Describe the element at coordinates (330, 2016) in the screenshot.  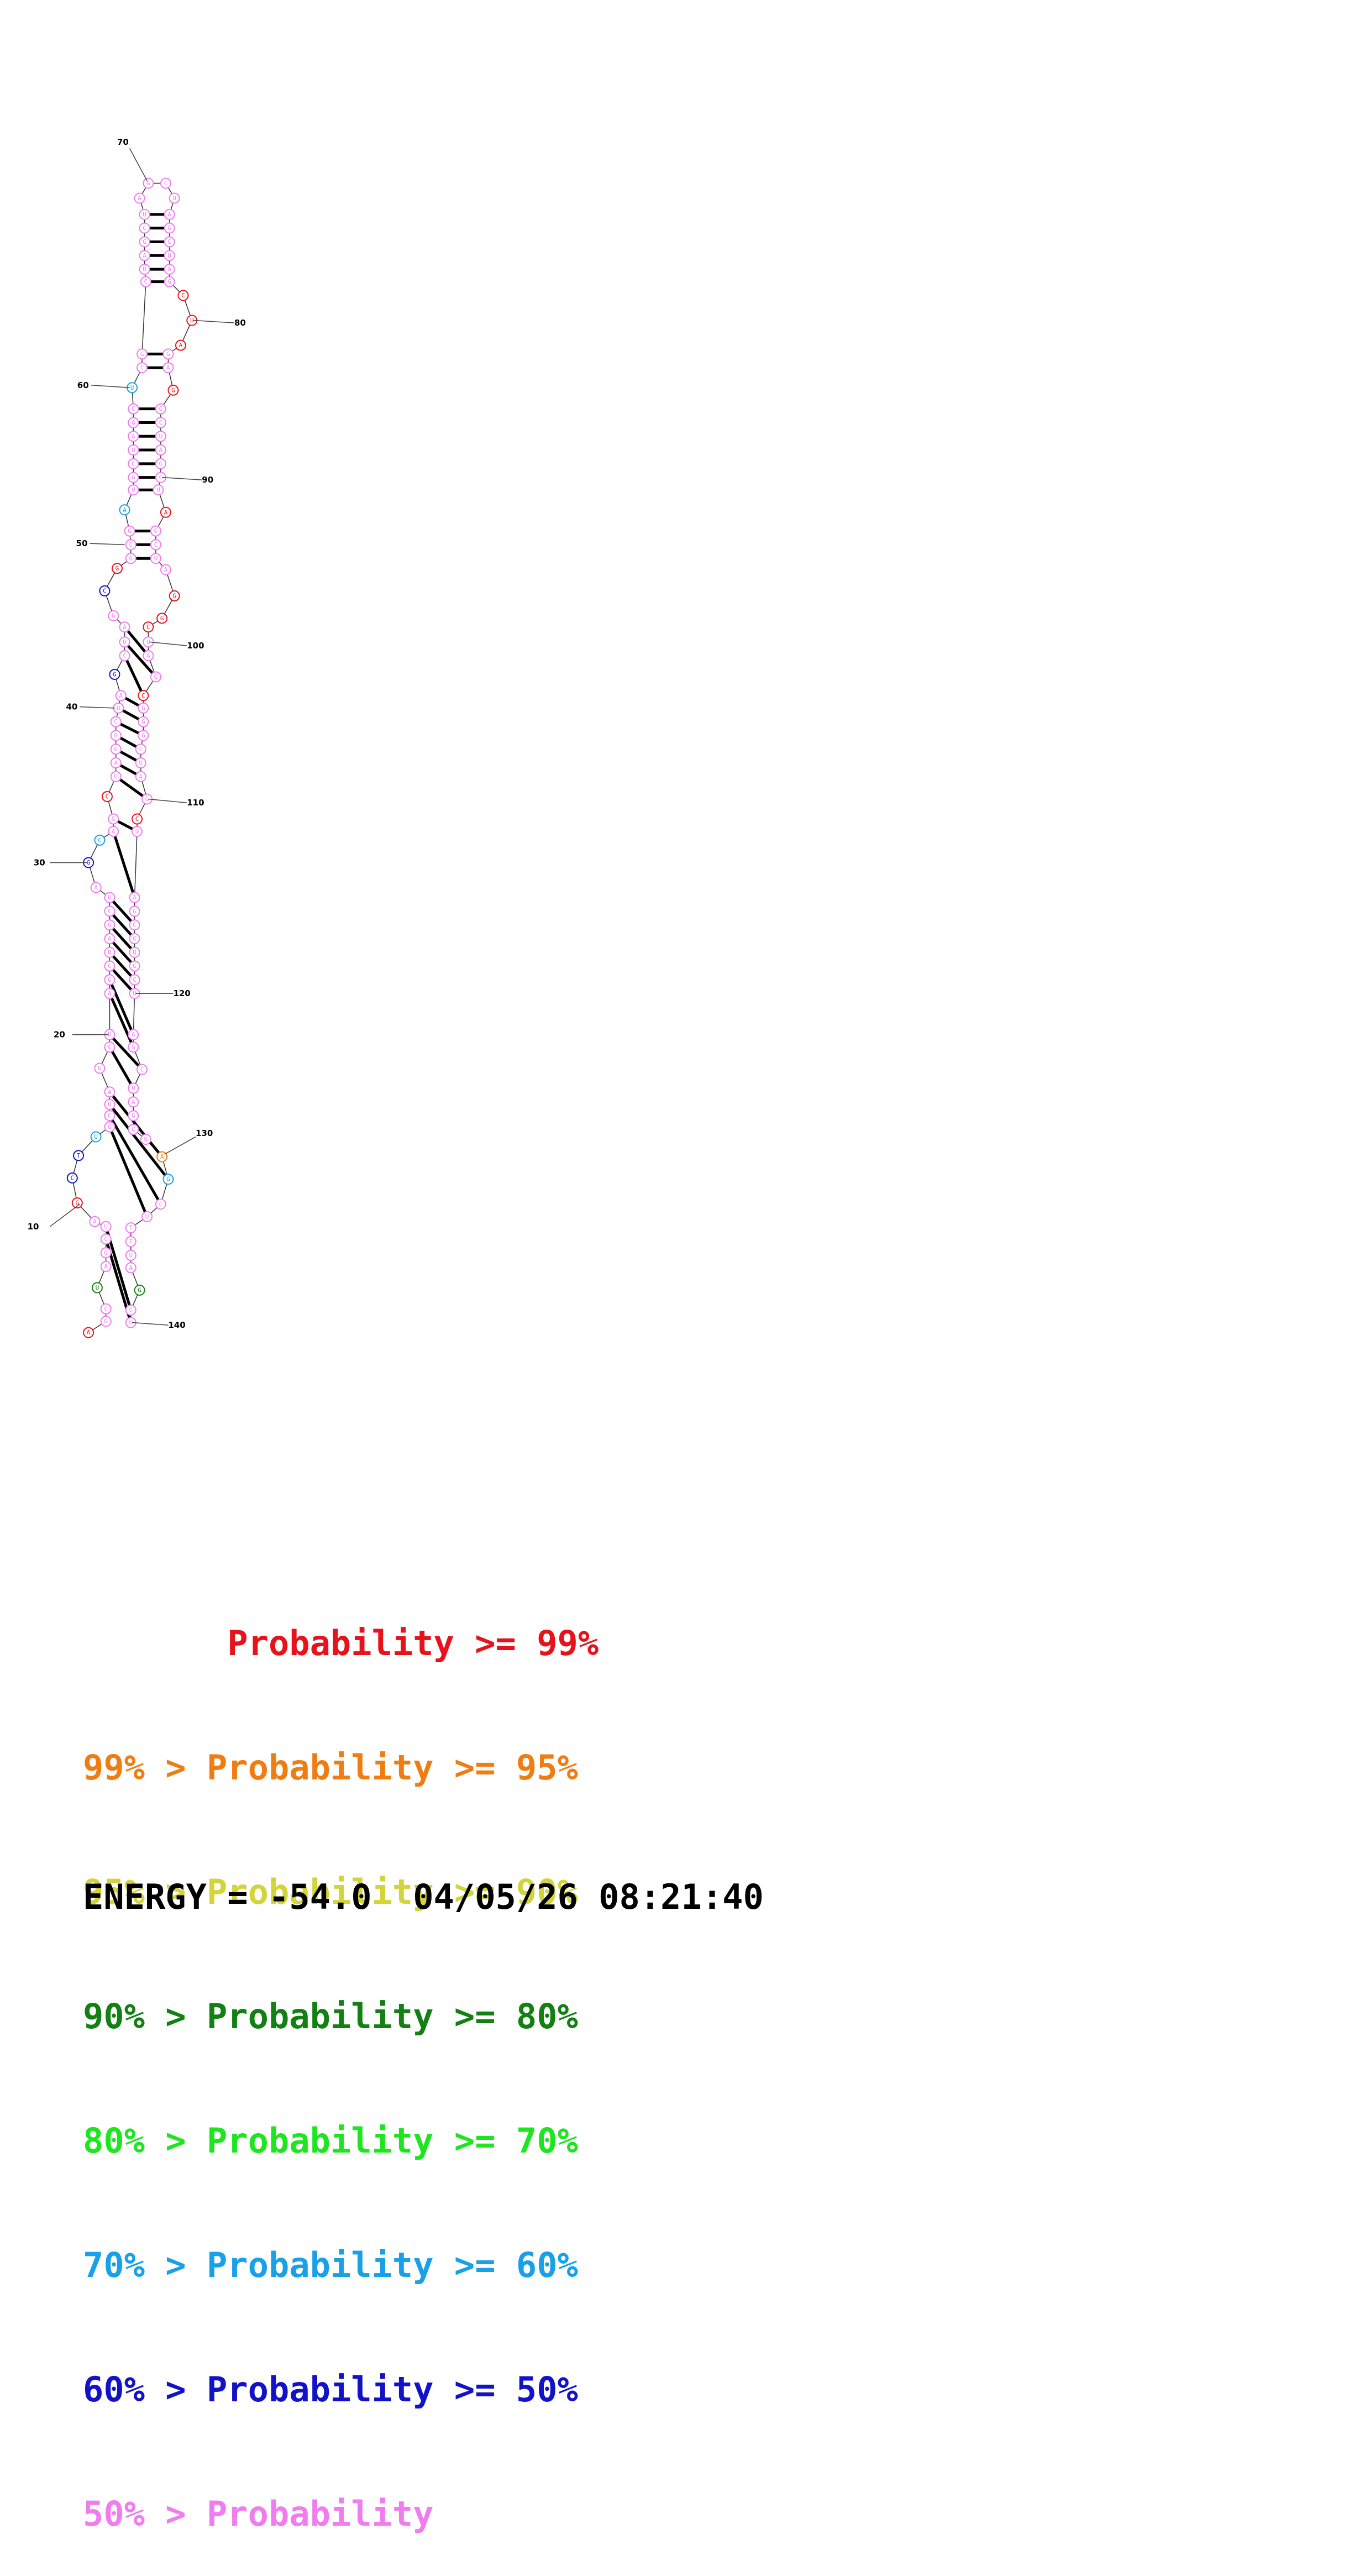
I see `legend-row: 90% > Probability >= 80%` at that location.